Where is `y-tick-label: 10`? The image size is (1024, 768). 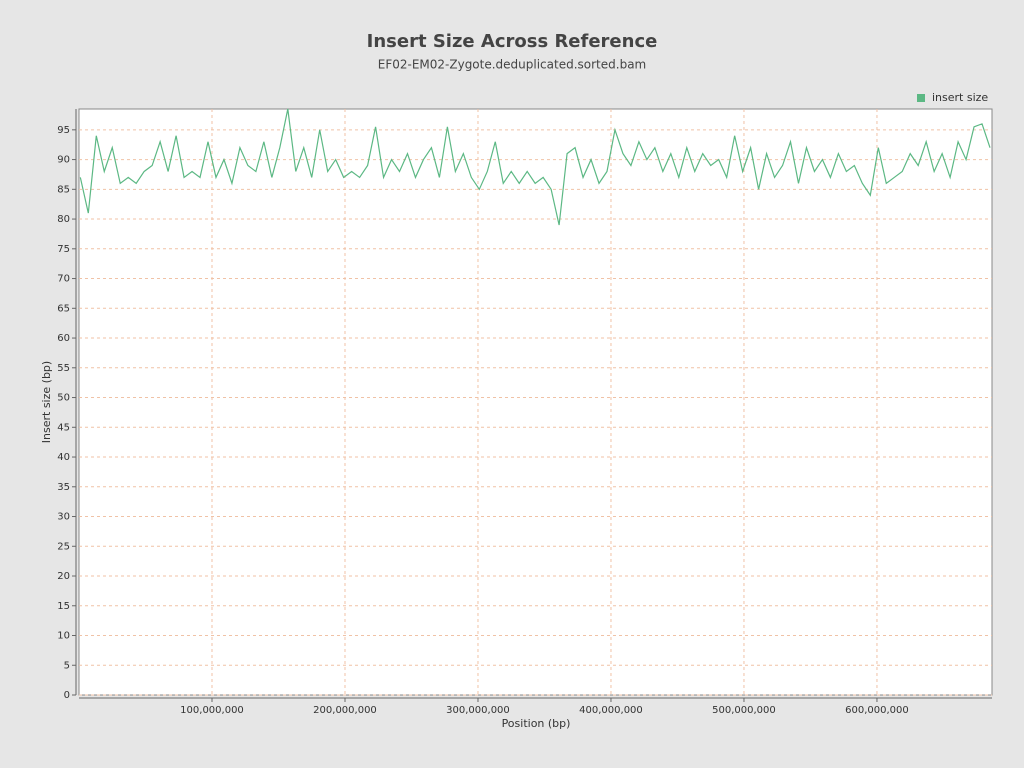 y-tick-label: 10 is located at coordinates (63, 636).